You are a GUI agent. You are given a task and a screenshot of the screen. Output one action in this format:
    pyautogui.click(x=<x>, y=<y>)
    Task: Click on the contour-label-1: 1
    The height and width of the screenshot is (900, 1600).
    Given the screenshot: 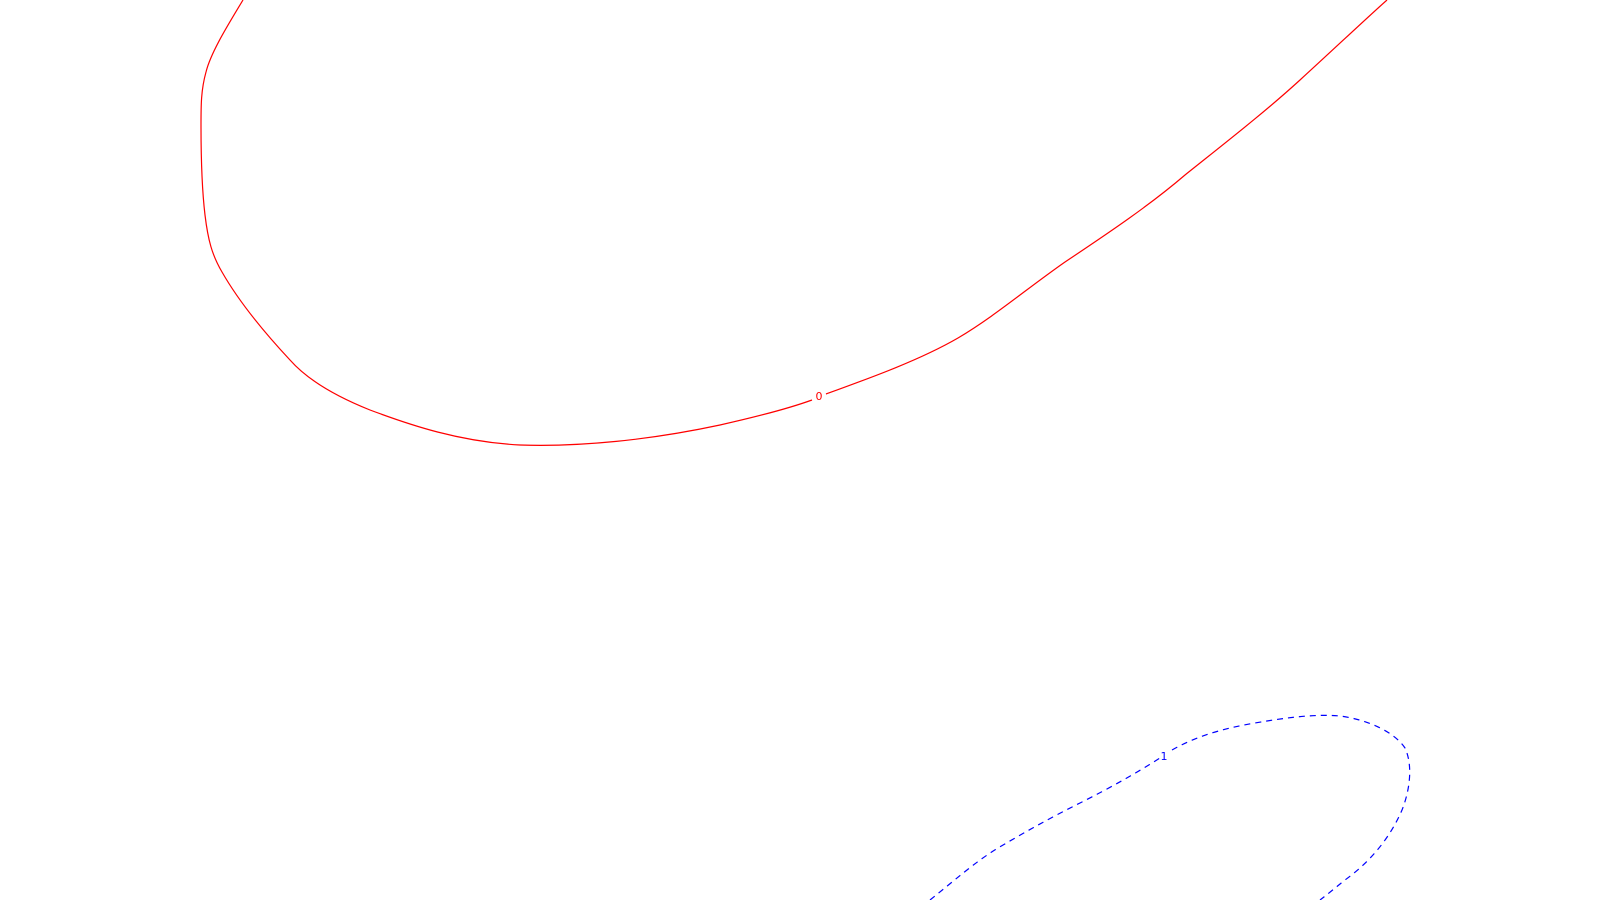 What is the action you would take?
    pyautogui.click(x=1164, y=756)
    